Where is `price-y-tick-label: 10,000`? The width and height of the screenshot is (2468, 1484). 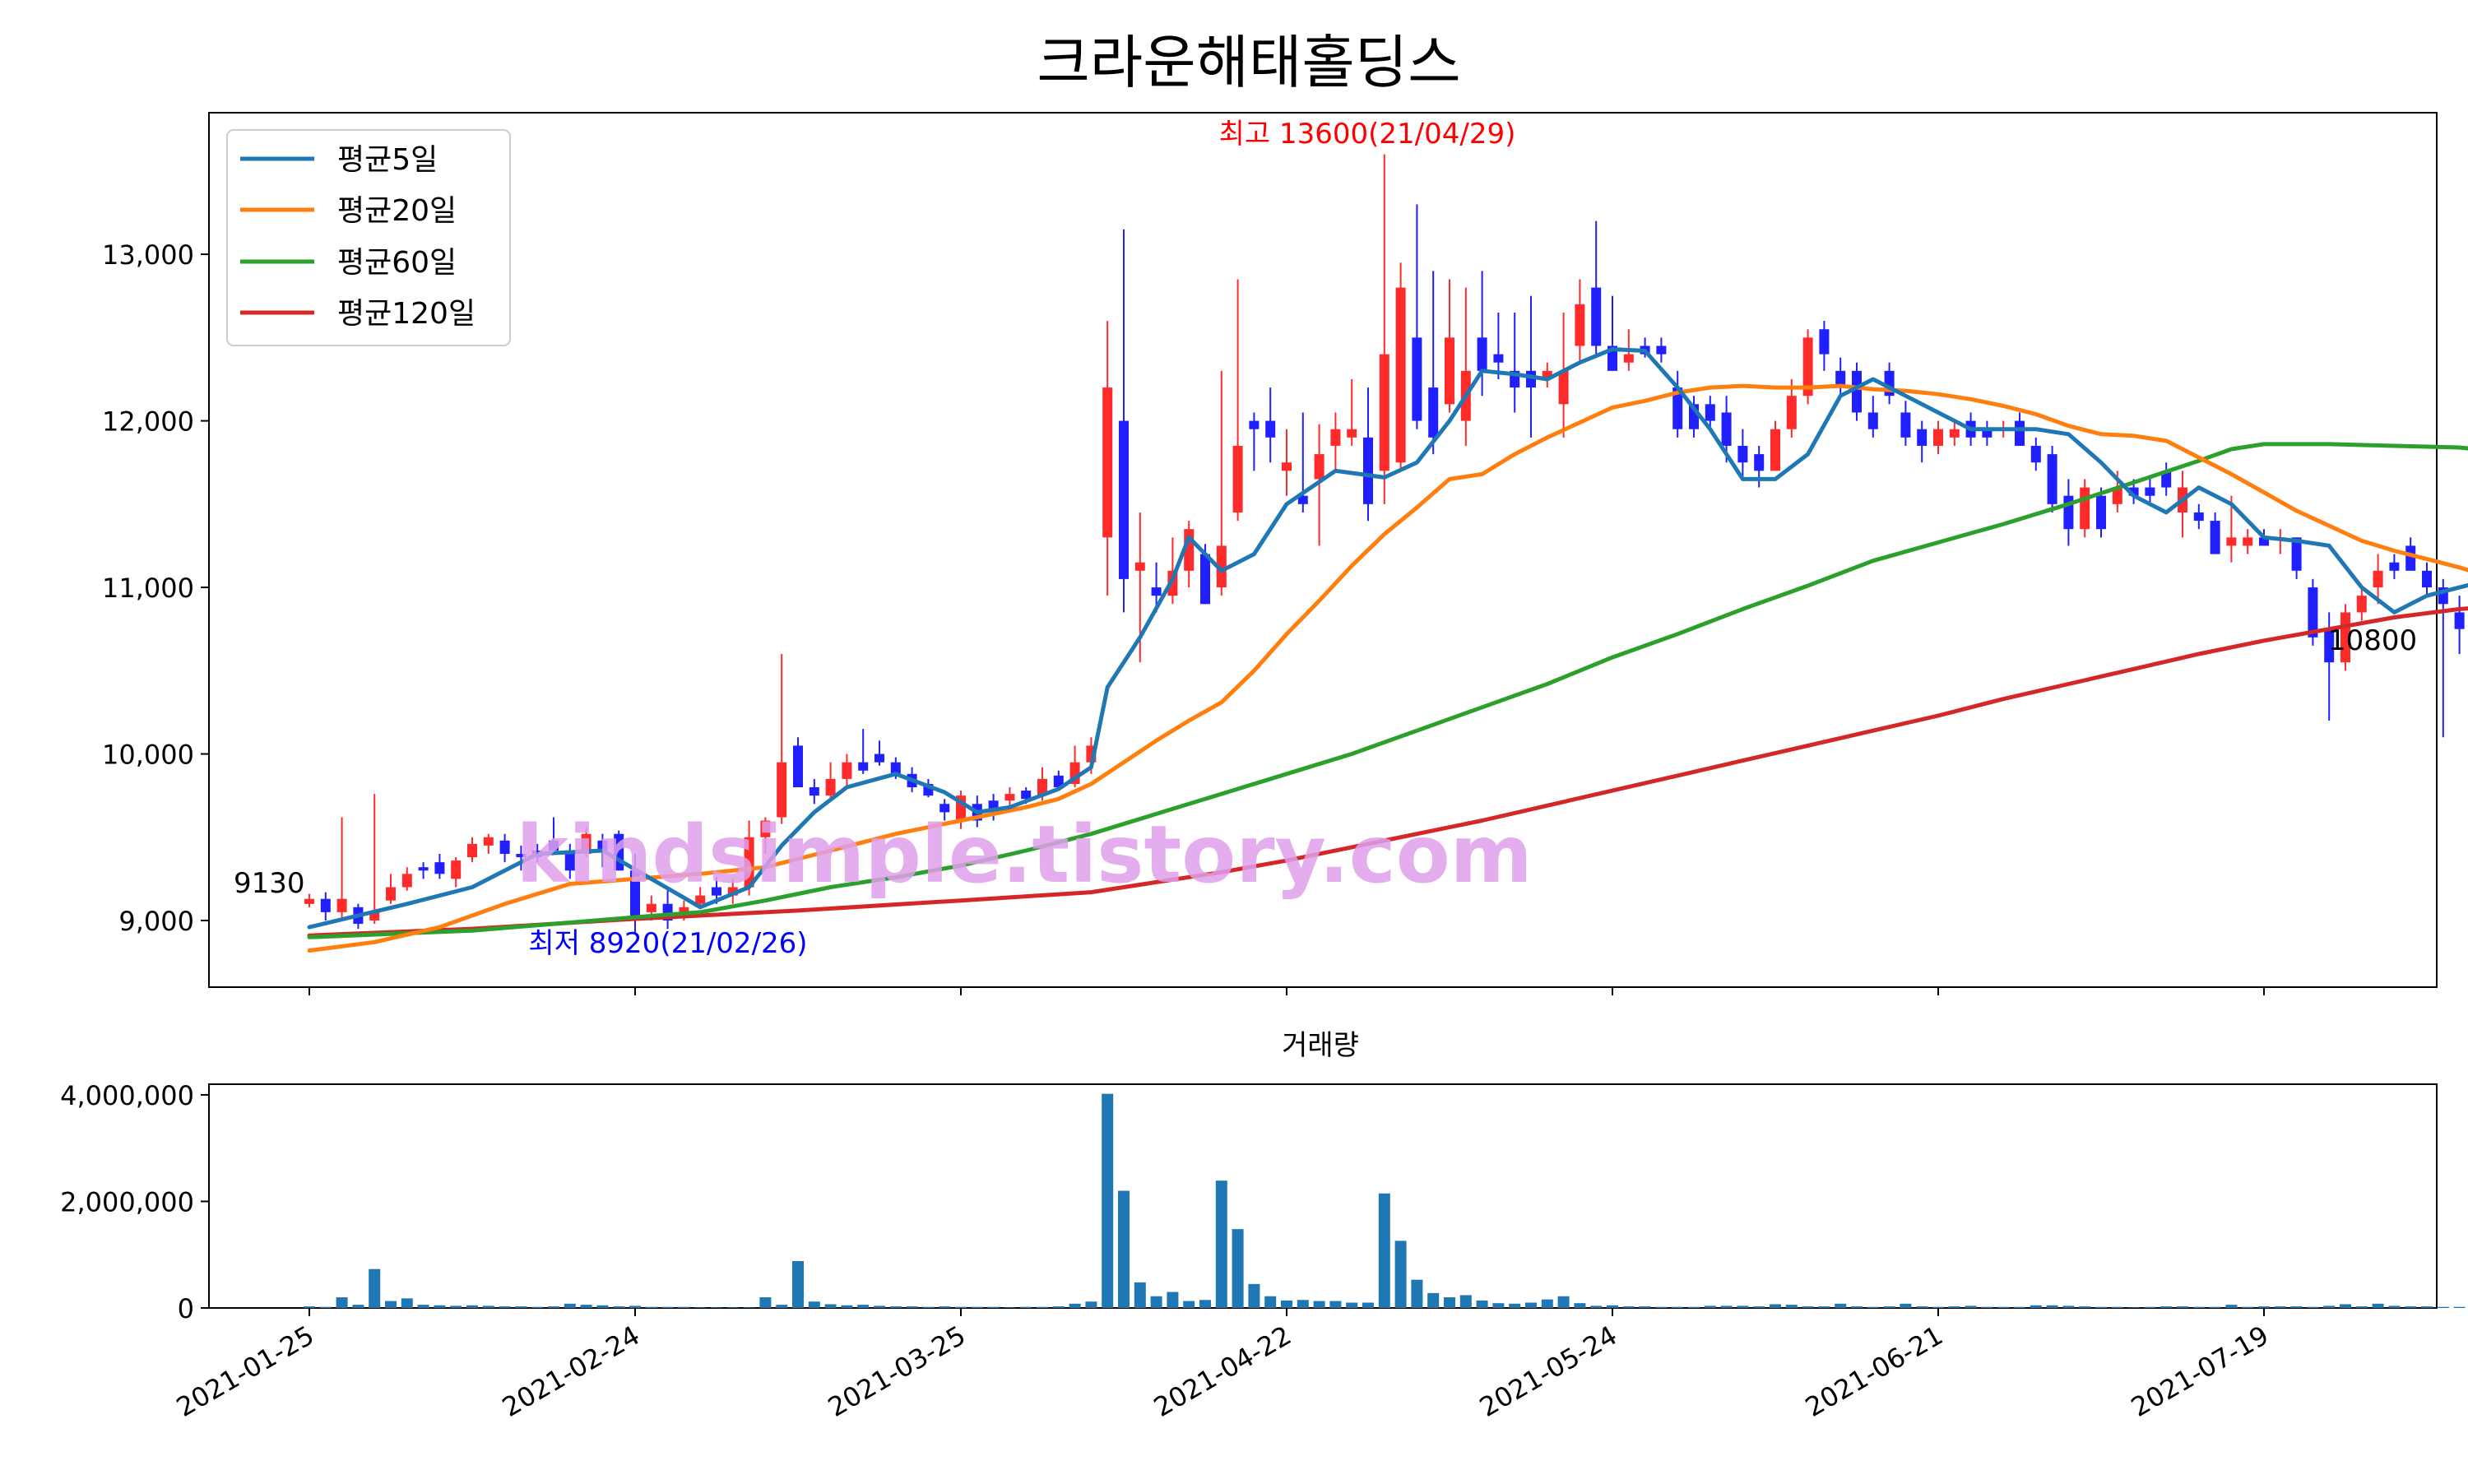
price-y-tick-label: 10,000 is located at coordinates (148, 755).